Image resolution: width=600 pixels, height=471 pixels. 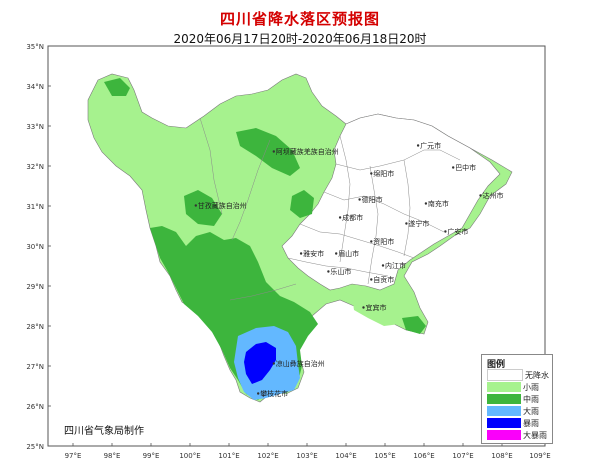 What do you see at coordinates (465, 167) in the screenshot?
I see `place-label: 巴中市` at bounding box center [465, 167].